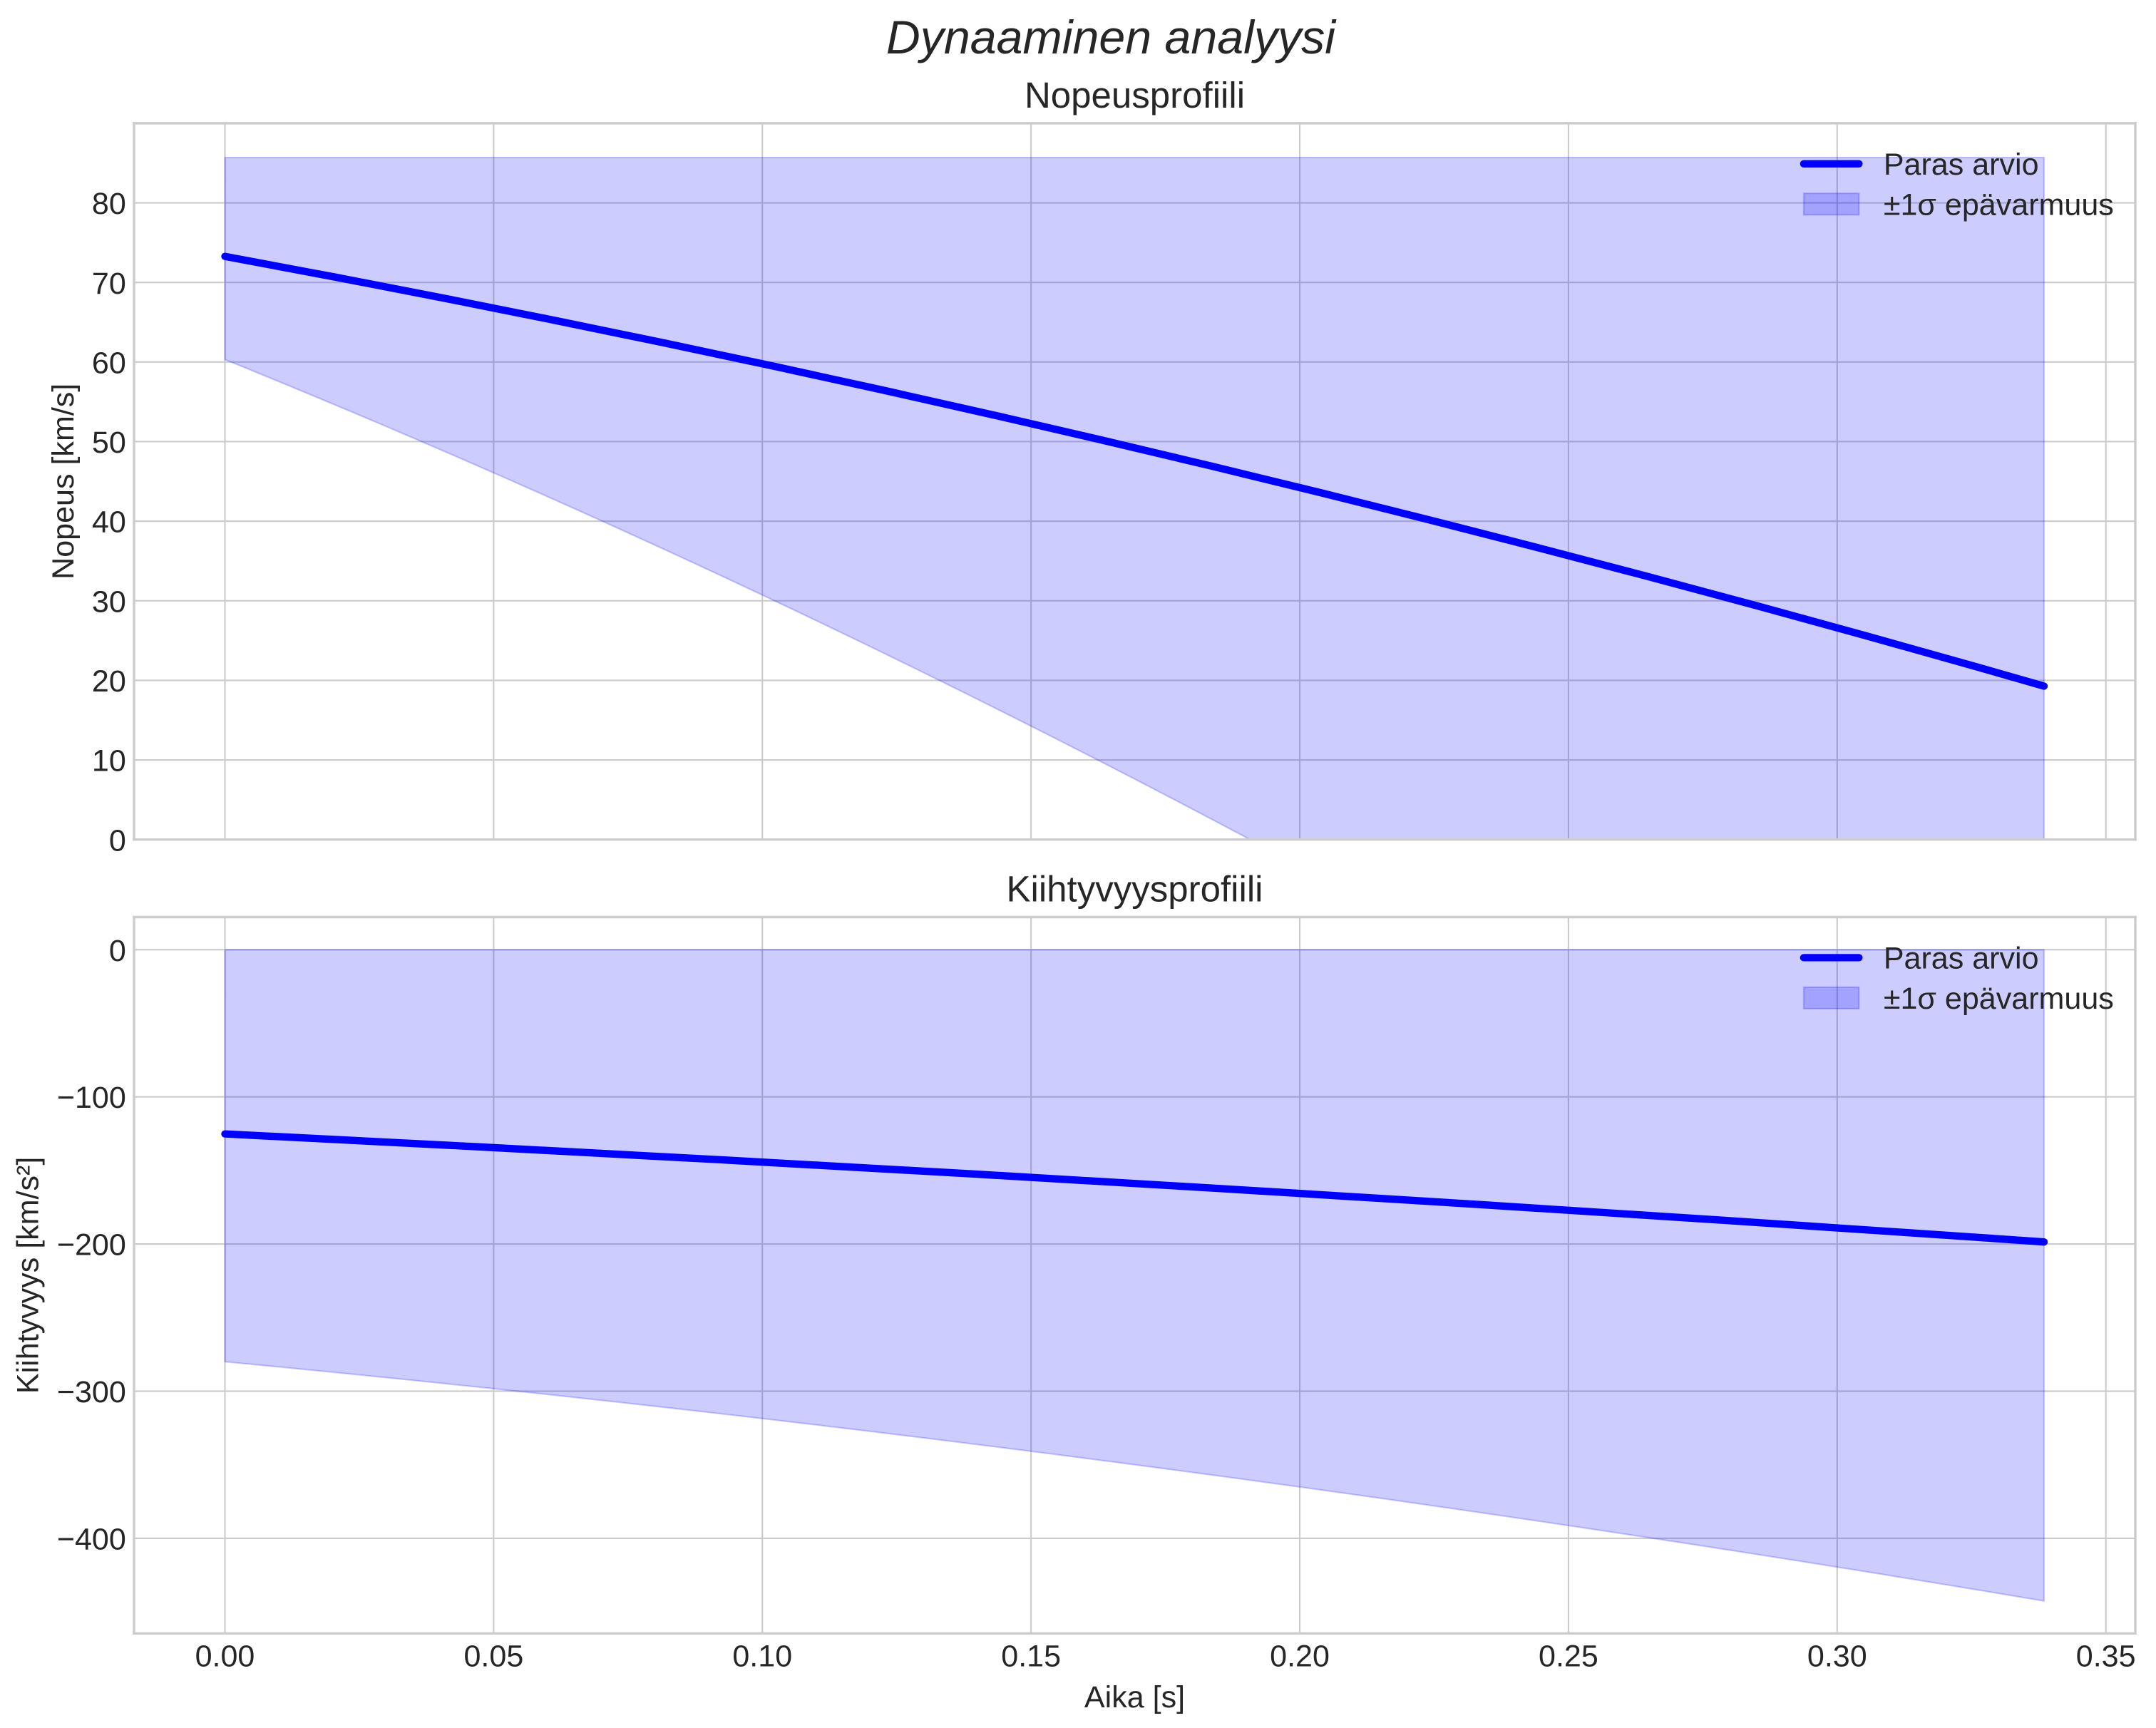 This screenshot has width=2156, height=1728. I want to click on svg-text: Dynaaminen analyysi, so click(1111, 37).